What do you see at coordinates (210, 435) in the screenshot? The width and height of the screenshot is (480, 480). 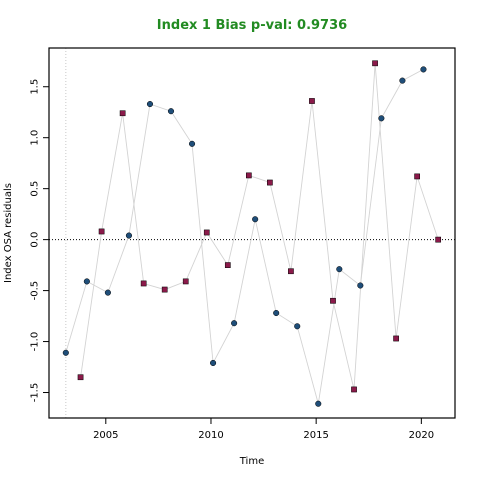 I see `x-tick-label-2010: 2010` at bounding box center [210, 435].